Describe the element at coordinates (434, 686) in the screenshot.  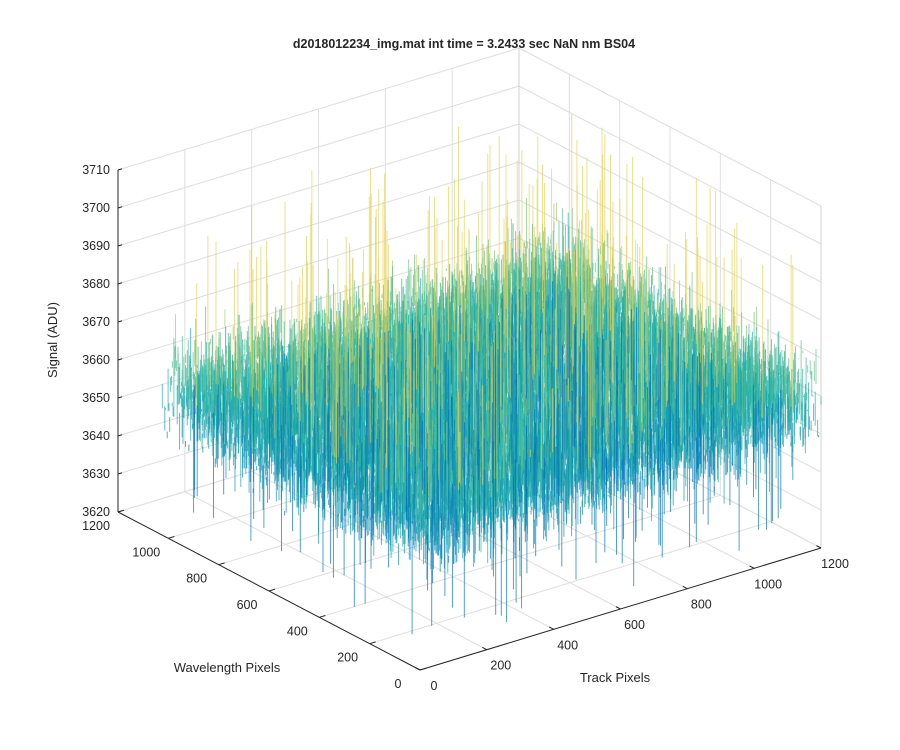
I see `x-tick-label: 0` at that location.